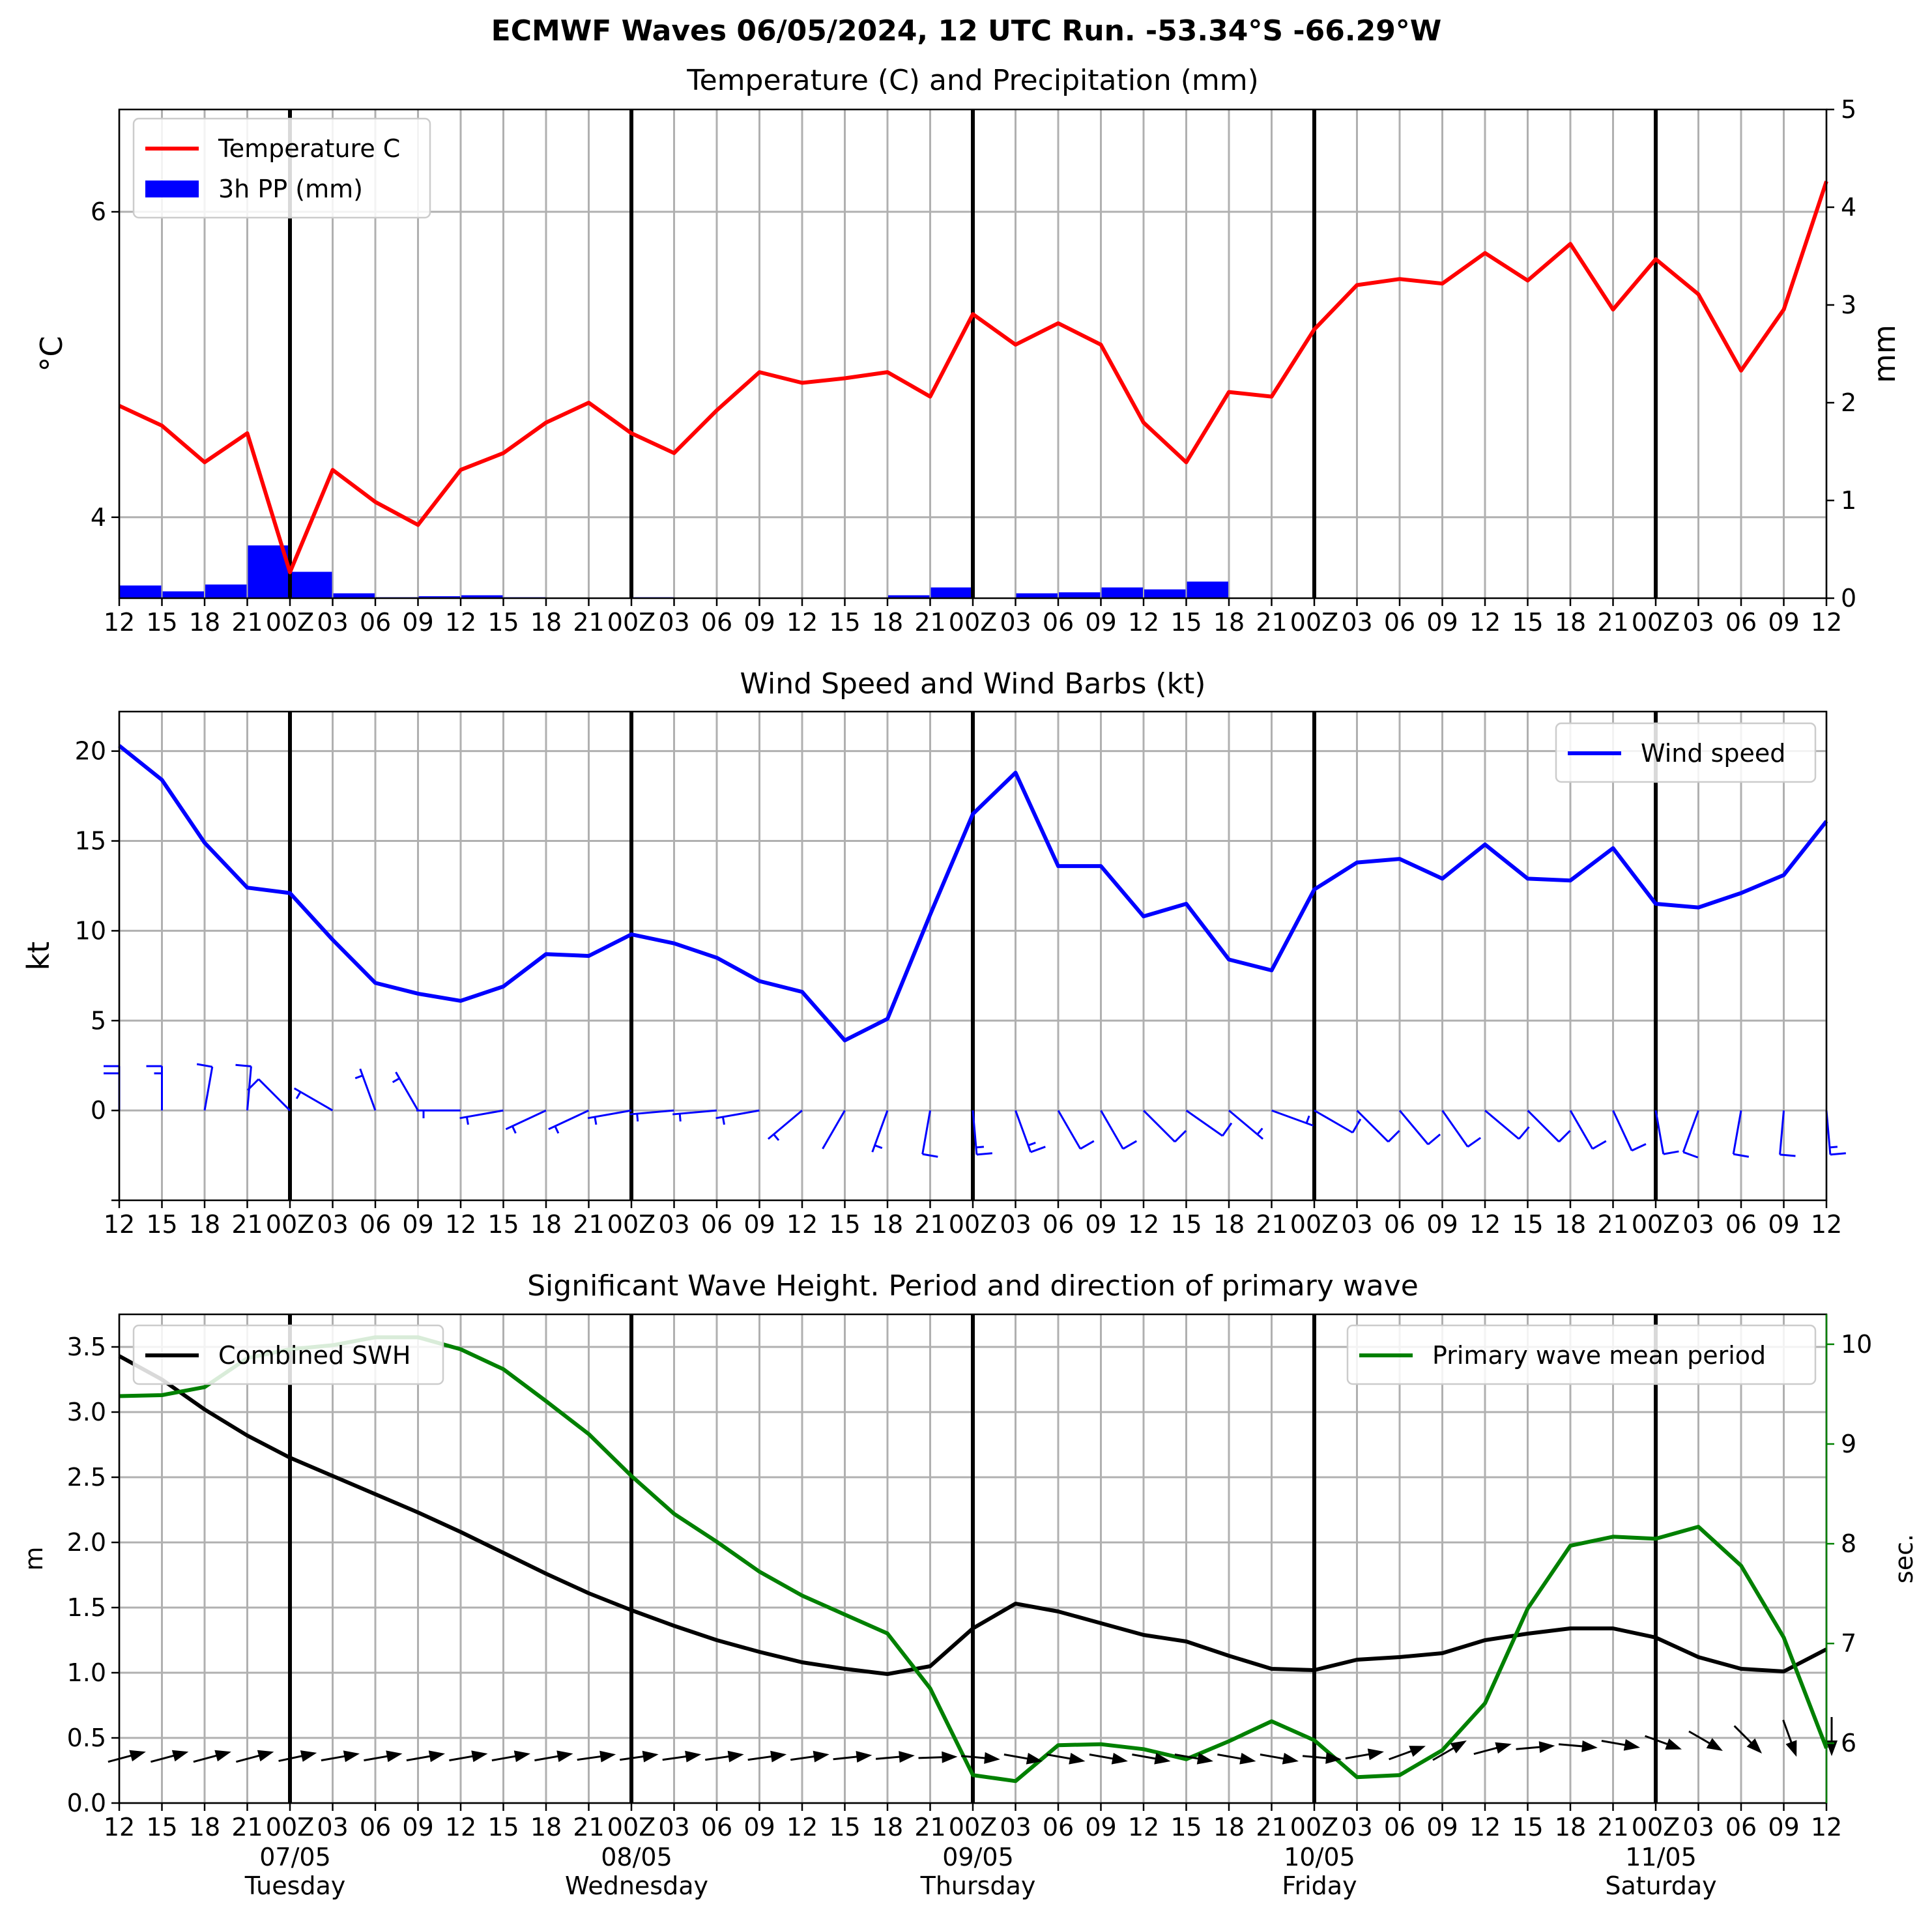 The image size is (1932, 1921). I want to click on day-name-label: Thursday, so click(978, 1885).